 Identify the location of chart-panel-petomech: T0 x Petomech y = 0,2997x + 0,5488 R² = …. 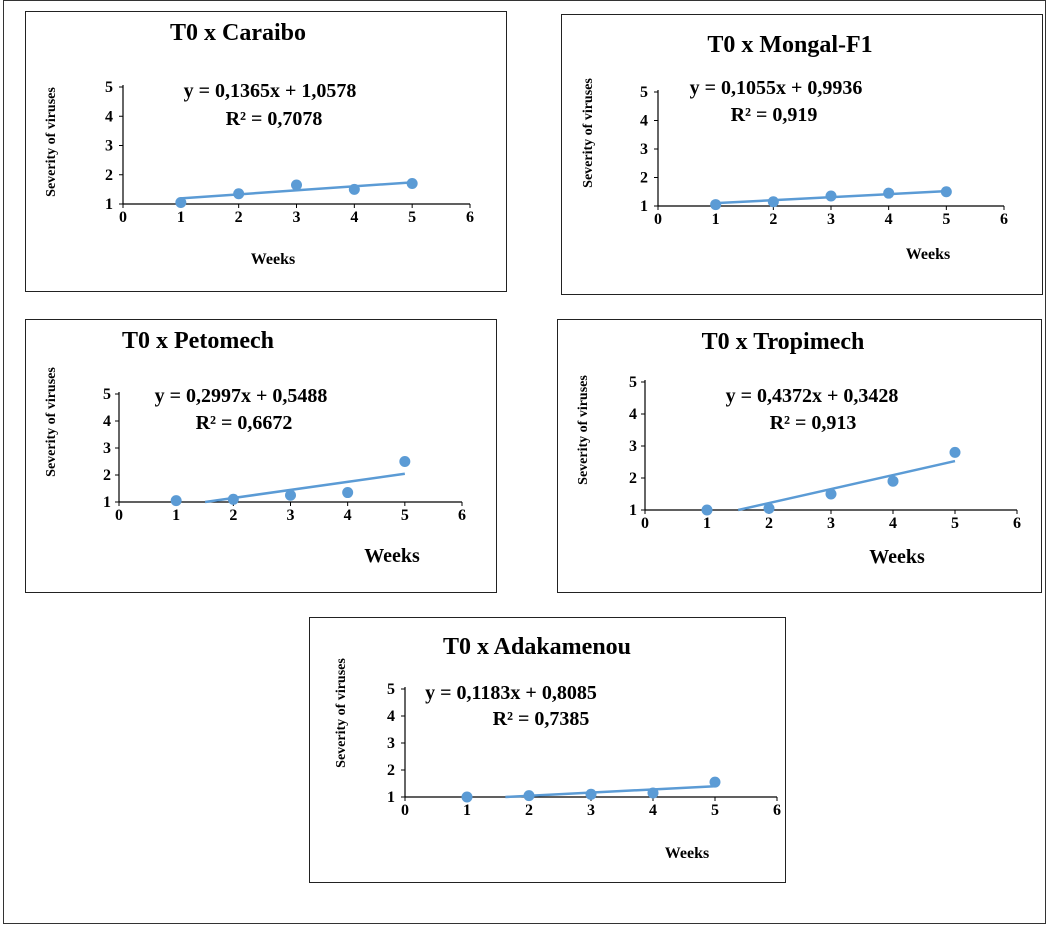
(261, 456).